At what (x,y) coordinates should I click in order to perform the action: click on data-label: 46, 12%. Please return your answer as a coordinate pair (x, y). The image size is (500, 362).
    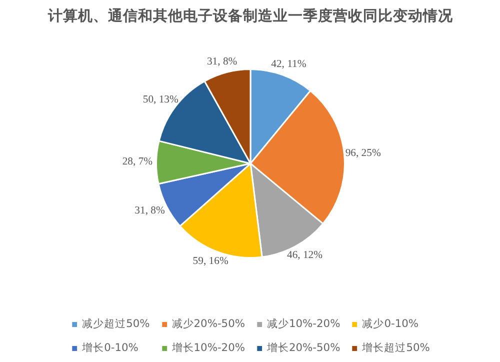
    Looking at the image, I should click on (304, 256).